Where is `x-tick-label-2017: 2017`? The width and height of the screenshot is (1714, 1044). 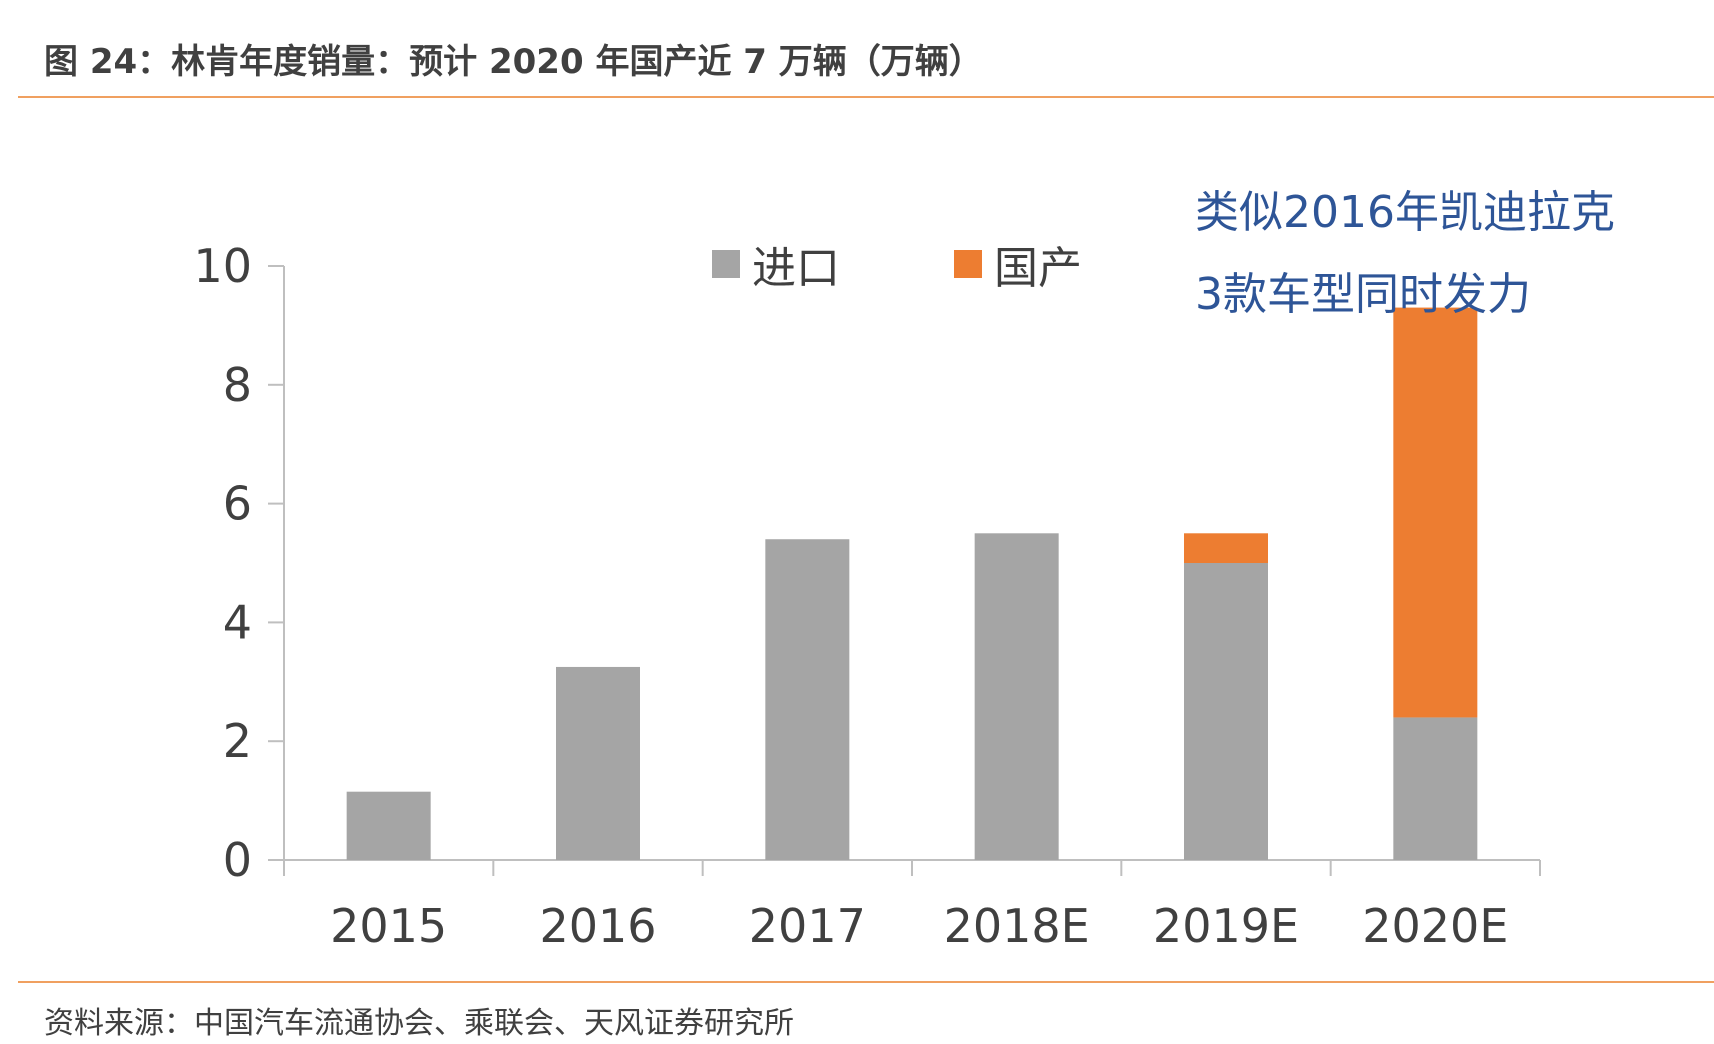 x-tick-label-2017: 2017 is located at coordinates (807, 926).